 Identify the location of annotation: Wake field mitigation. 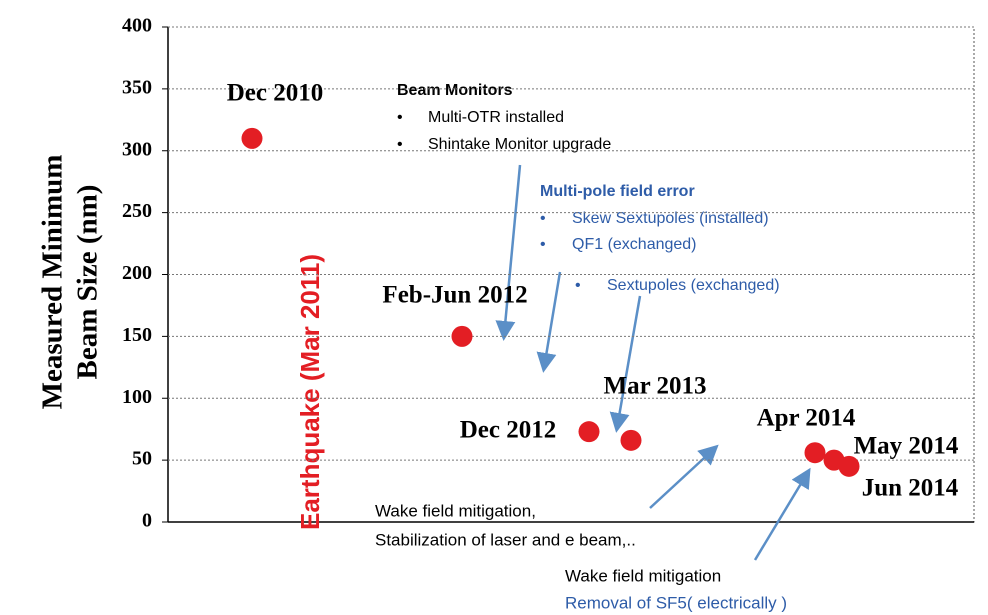
(643, 575).